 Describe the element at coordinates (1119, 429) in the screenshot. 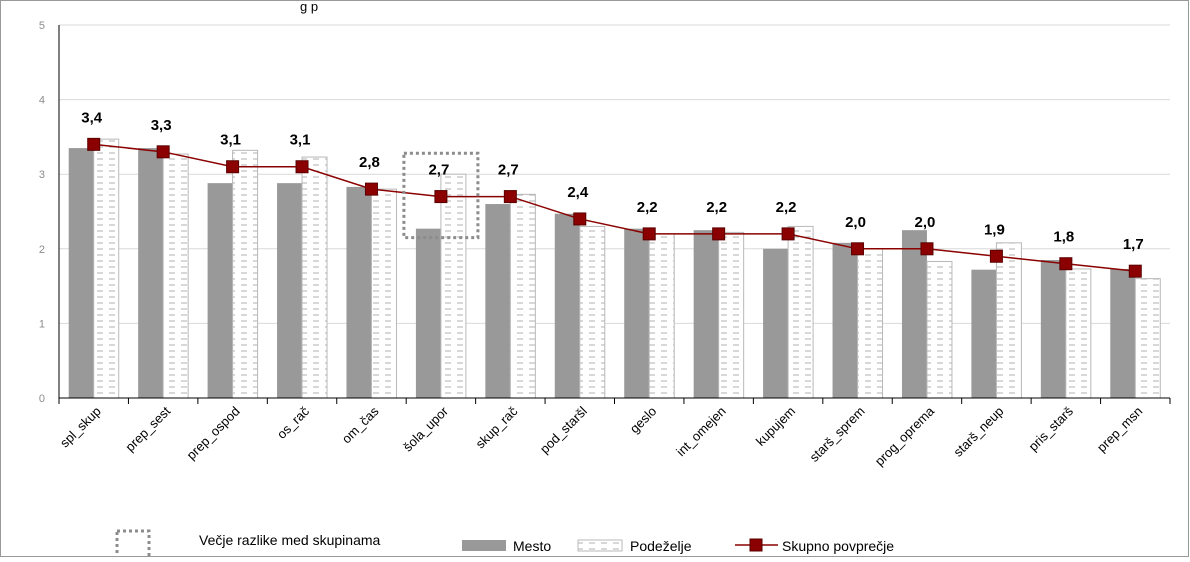

I see `category-label: prep_msn` at that location.